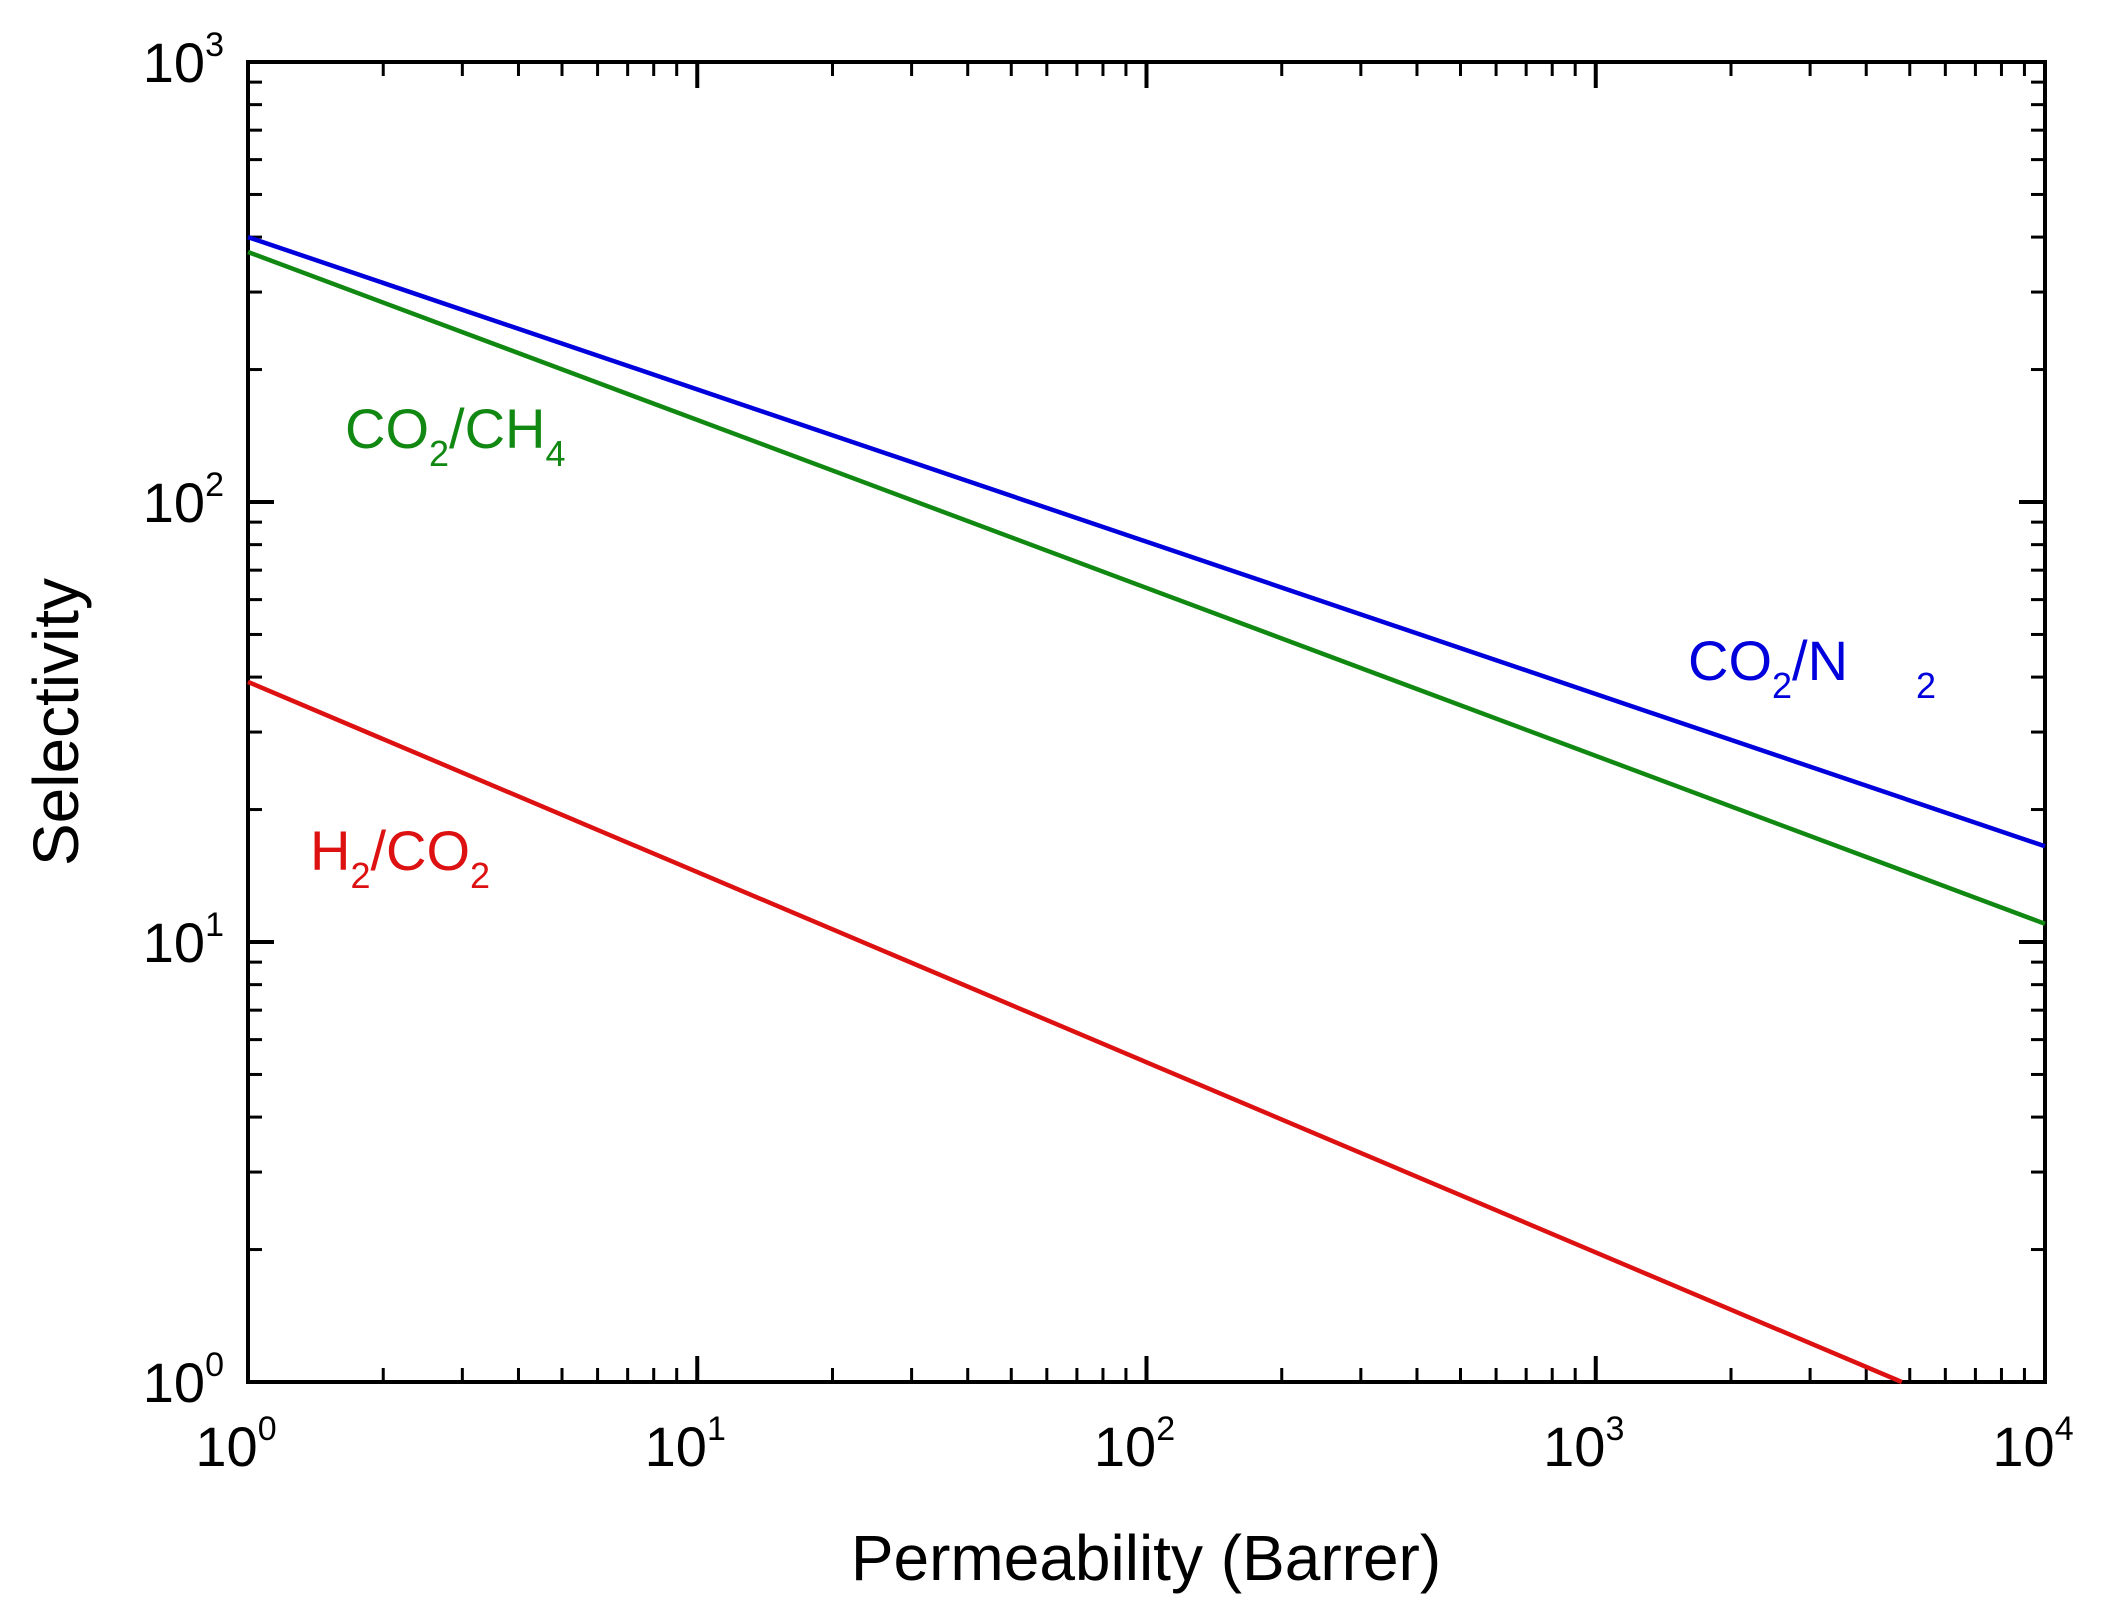  I want to click on y-tick-label: 10⁰, so click(183, 1380).